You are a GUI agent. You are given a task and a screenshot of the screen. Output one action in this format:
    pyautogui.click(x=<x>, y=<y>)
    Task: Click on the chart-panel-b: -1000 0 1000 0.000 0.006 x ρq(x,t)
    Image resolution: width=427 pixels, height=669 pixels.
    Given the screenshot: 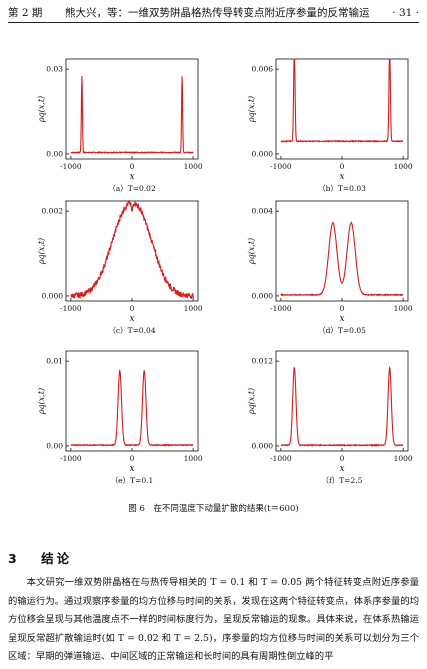 What is the action you would take?
    pyautogui.click(x=317, y=124)
    